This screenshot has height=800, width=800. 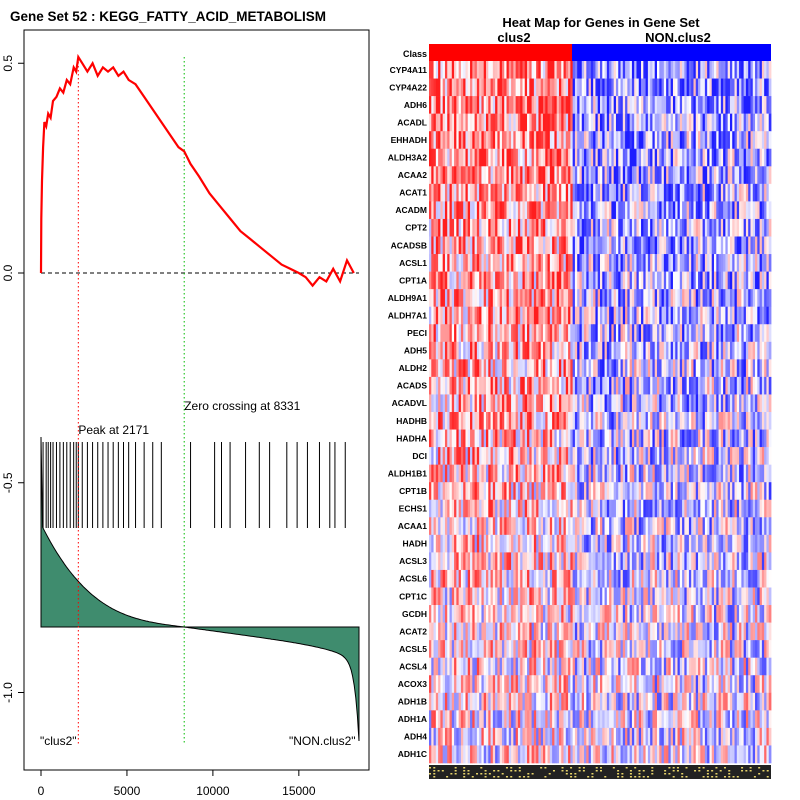 I want to click on x-tick-label: 10000, so click(x=213, y=791).